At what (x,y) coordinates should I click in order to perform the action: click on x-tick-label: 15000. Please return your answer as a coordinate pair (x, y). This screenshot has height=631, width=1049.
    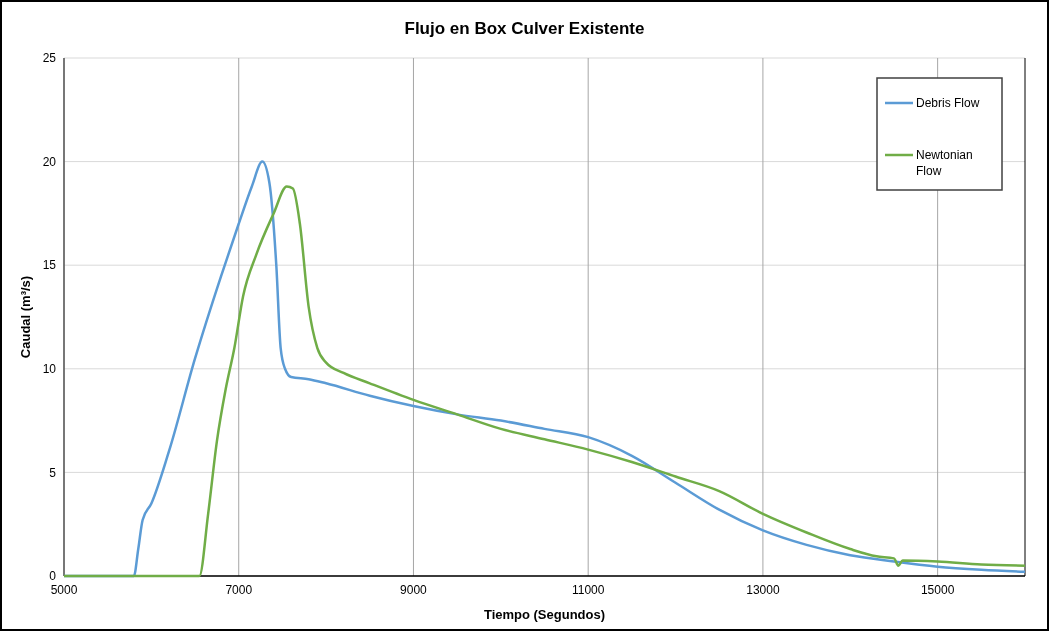
    Looking at the image, I should click on (937, 590).